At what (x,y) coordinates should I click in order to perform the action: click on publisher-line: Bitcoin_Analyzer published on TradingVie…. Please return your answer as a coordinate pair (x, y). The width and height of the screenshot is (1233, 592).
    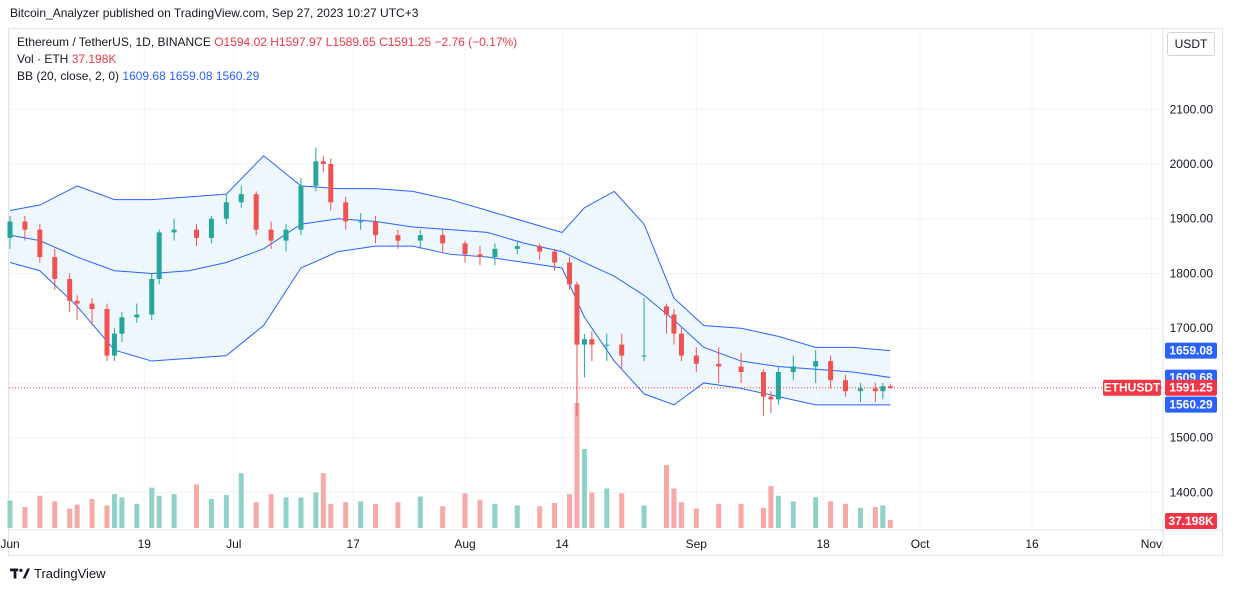
    Looking at the image, I should click on (214, 13).